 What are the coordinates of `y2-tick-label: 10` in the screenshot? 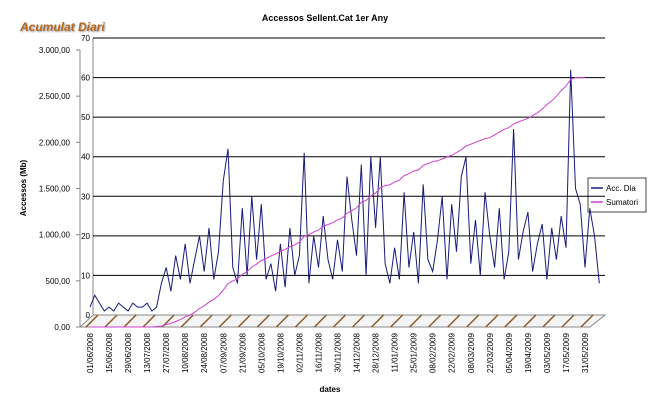 It's located at (85, 275).